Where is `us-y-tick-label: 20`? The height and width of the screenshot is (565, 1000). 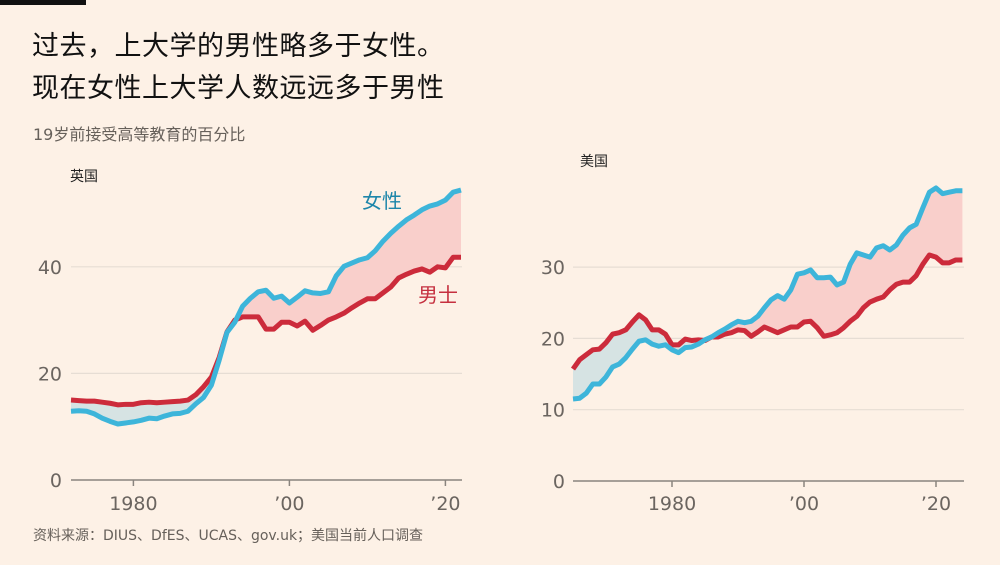 us-y-tick-label: 20 is located at coordinates (553, 339).